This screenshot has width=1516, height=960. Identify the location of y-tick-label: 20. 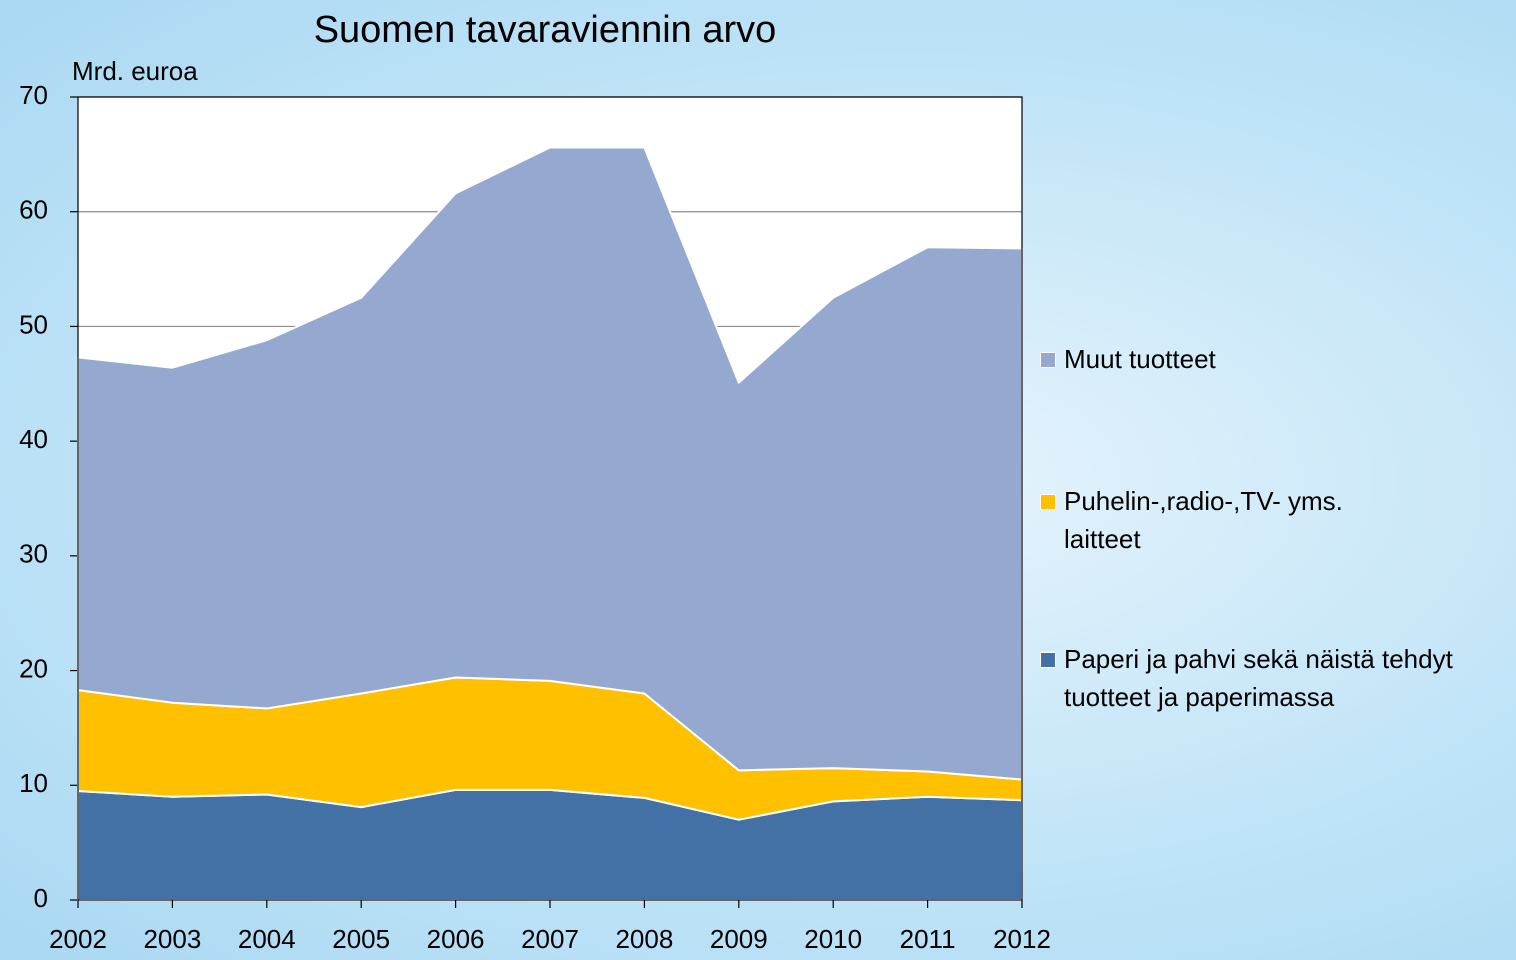
(33, 668).